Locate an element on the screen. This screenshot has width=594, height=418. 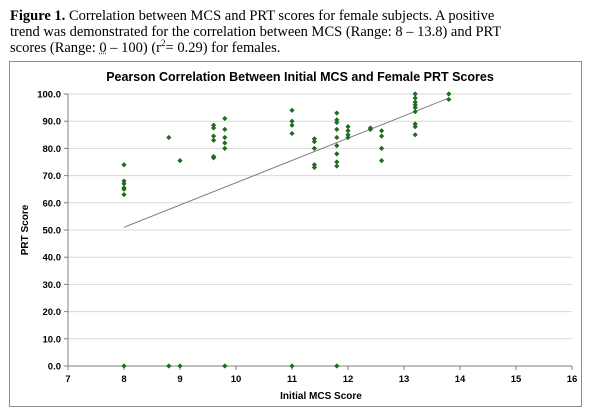
x-tick-label: 9 is located at coordinates (179, 379).